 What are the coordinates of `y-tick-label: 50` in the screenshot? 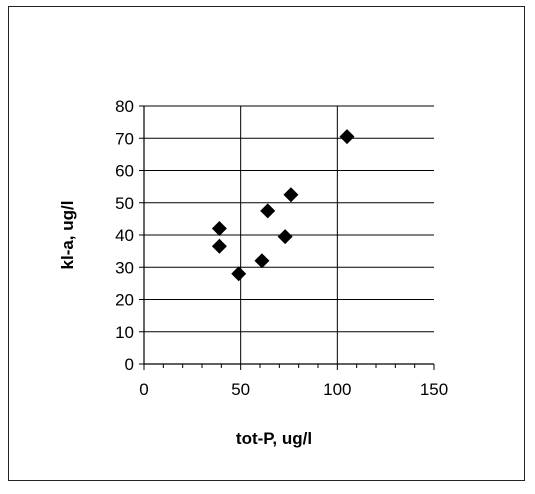 It's located at (124, 203).